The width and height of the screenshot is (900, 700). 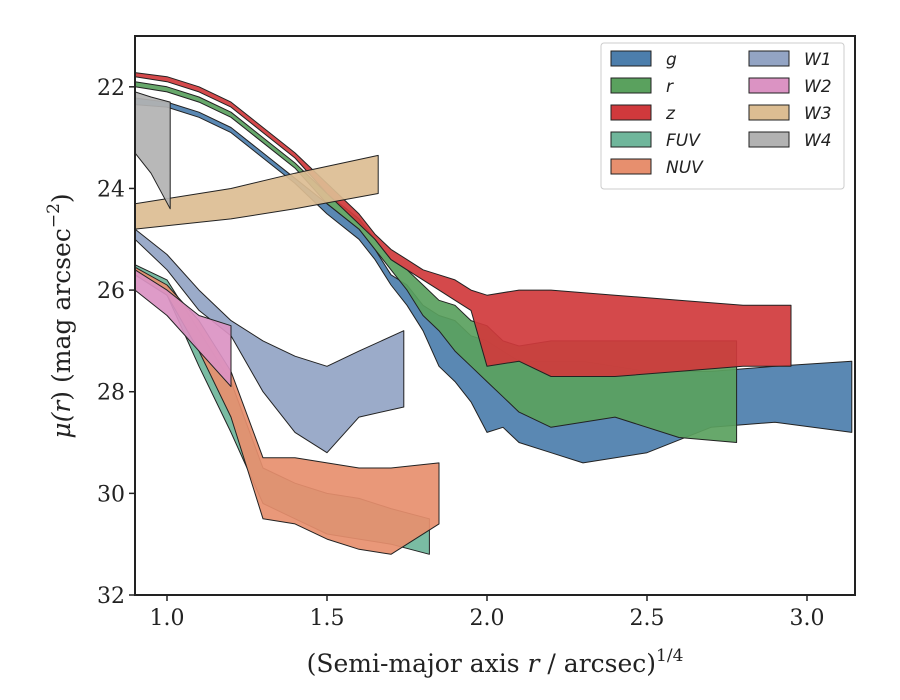 I want to click on y-tick-label: 26, so click(x=111, y=291).